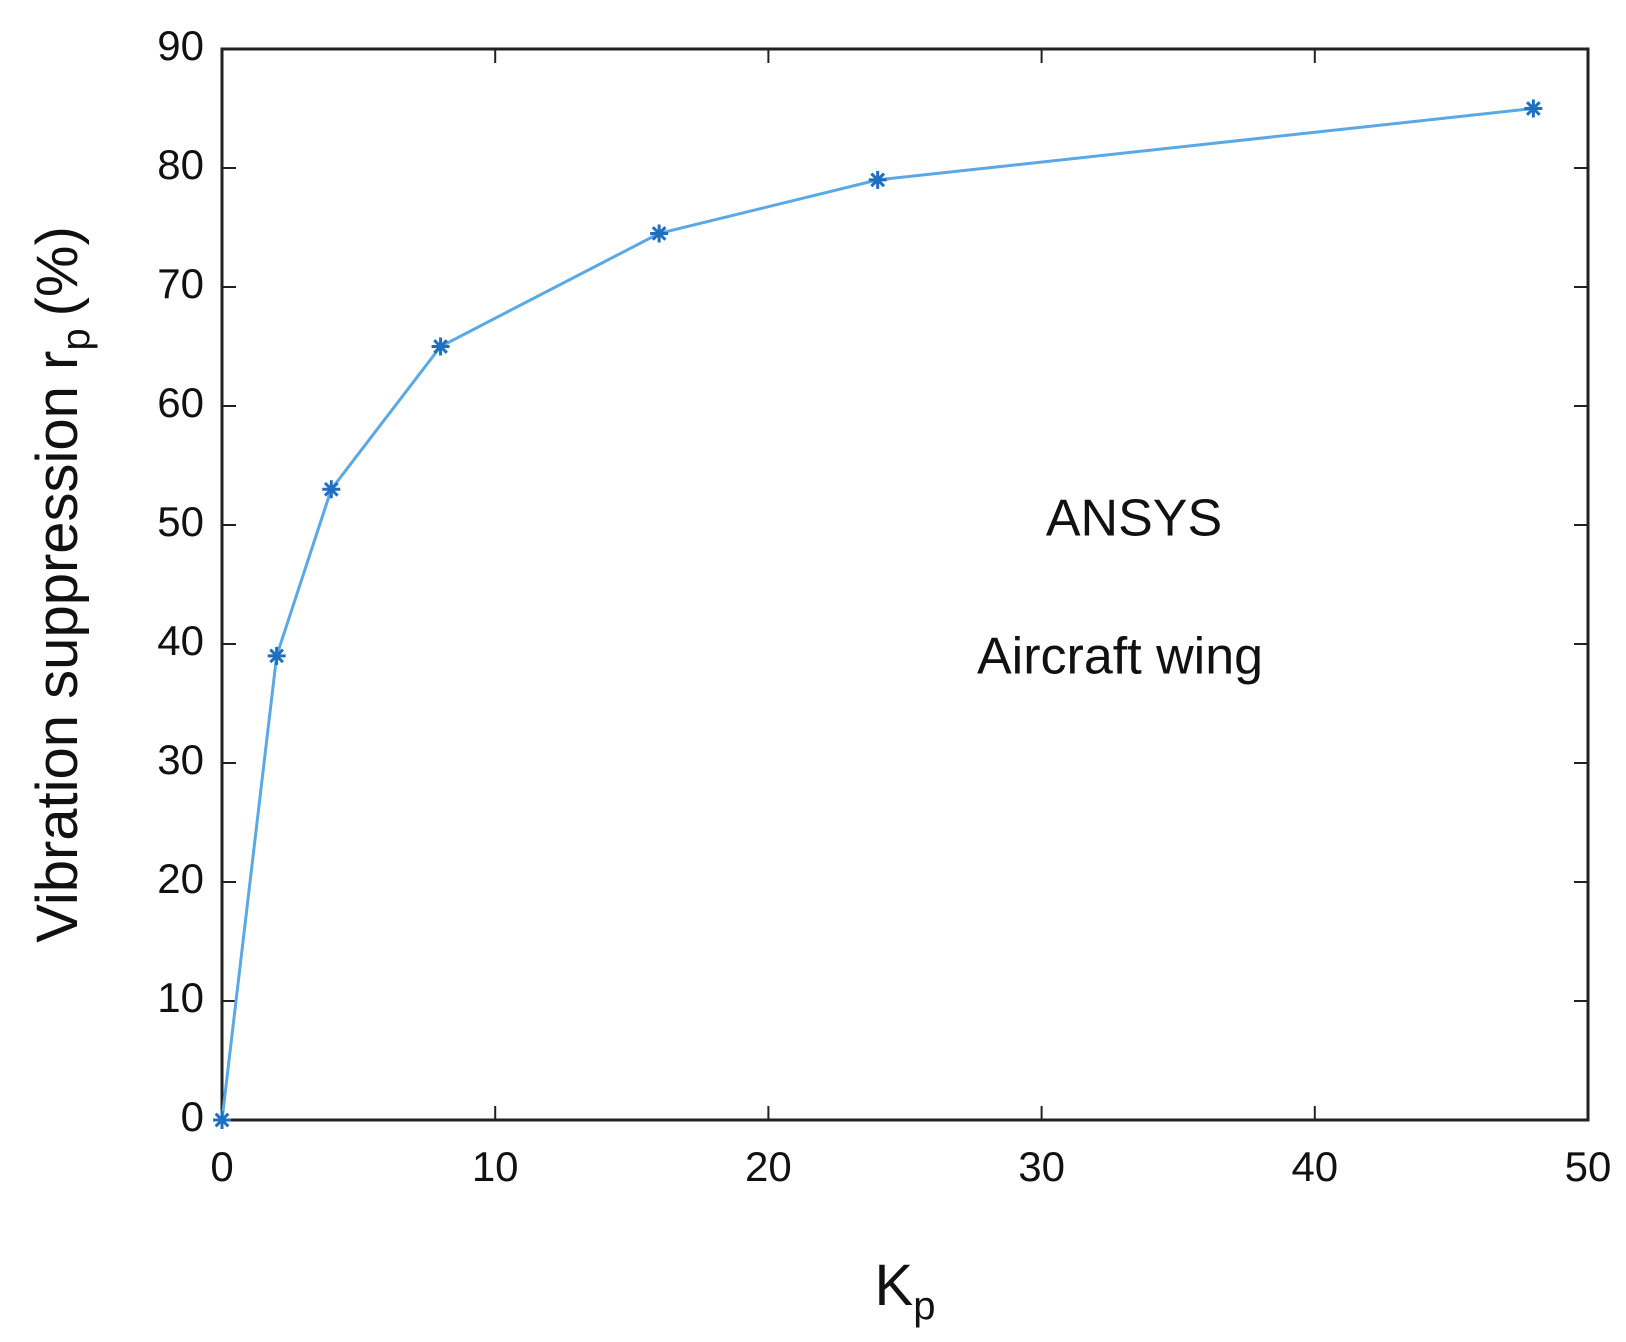  What do you see at coordinates (1134, 519) in the screenshot?
I see `annotation: ANSYS` at bounding box center [1134, 519].